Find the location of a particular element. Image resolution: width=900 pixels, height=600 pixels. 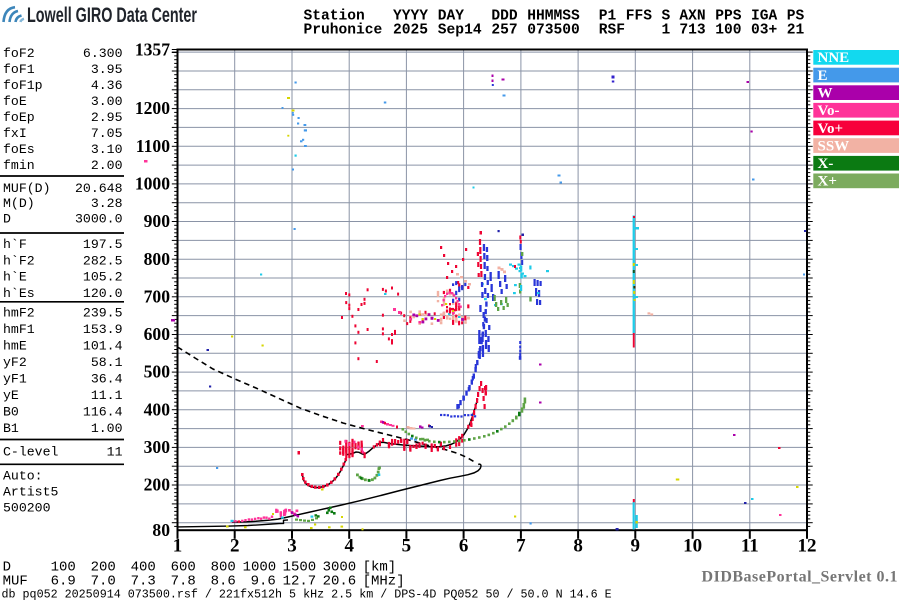

svg-text: 11.1 is located at coordinates (107, 395).